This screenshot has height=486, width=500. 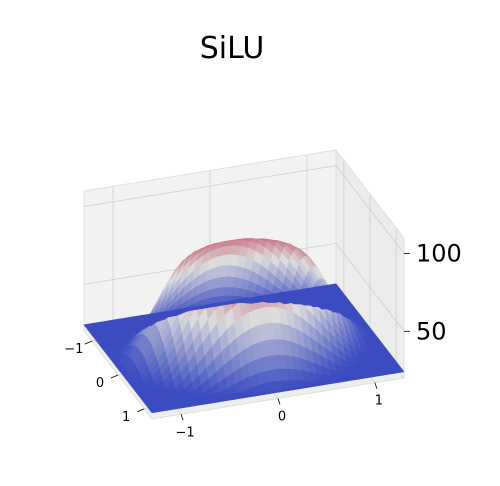 I want to click on x-tick-label: −1, so click(x=184, y=432).